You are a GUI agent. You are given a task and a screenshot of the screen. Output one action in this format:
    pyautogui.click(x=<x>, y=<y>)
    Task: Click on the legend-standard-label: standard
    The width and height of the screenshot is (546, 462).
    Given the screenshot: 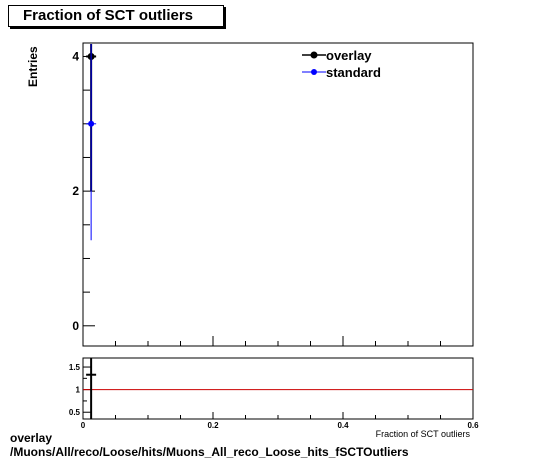 What is the action you would take?
    pyautogui.click(x=353, y=72)
    